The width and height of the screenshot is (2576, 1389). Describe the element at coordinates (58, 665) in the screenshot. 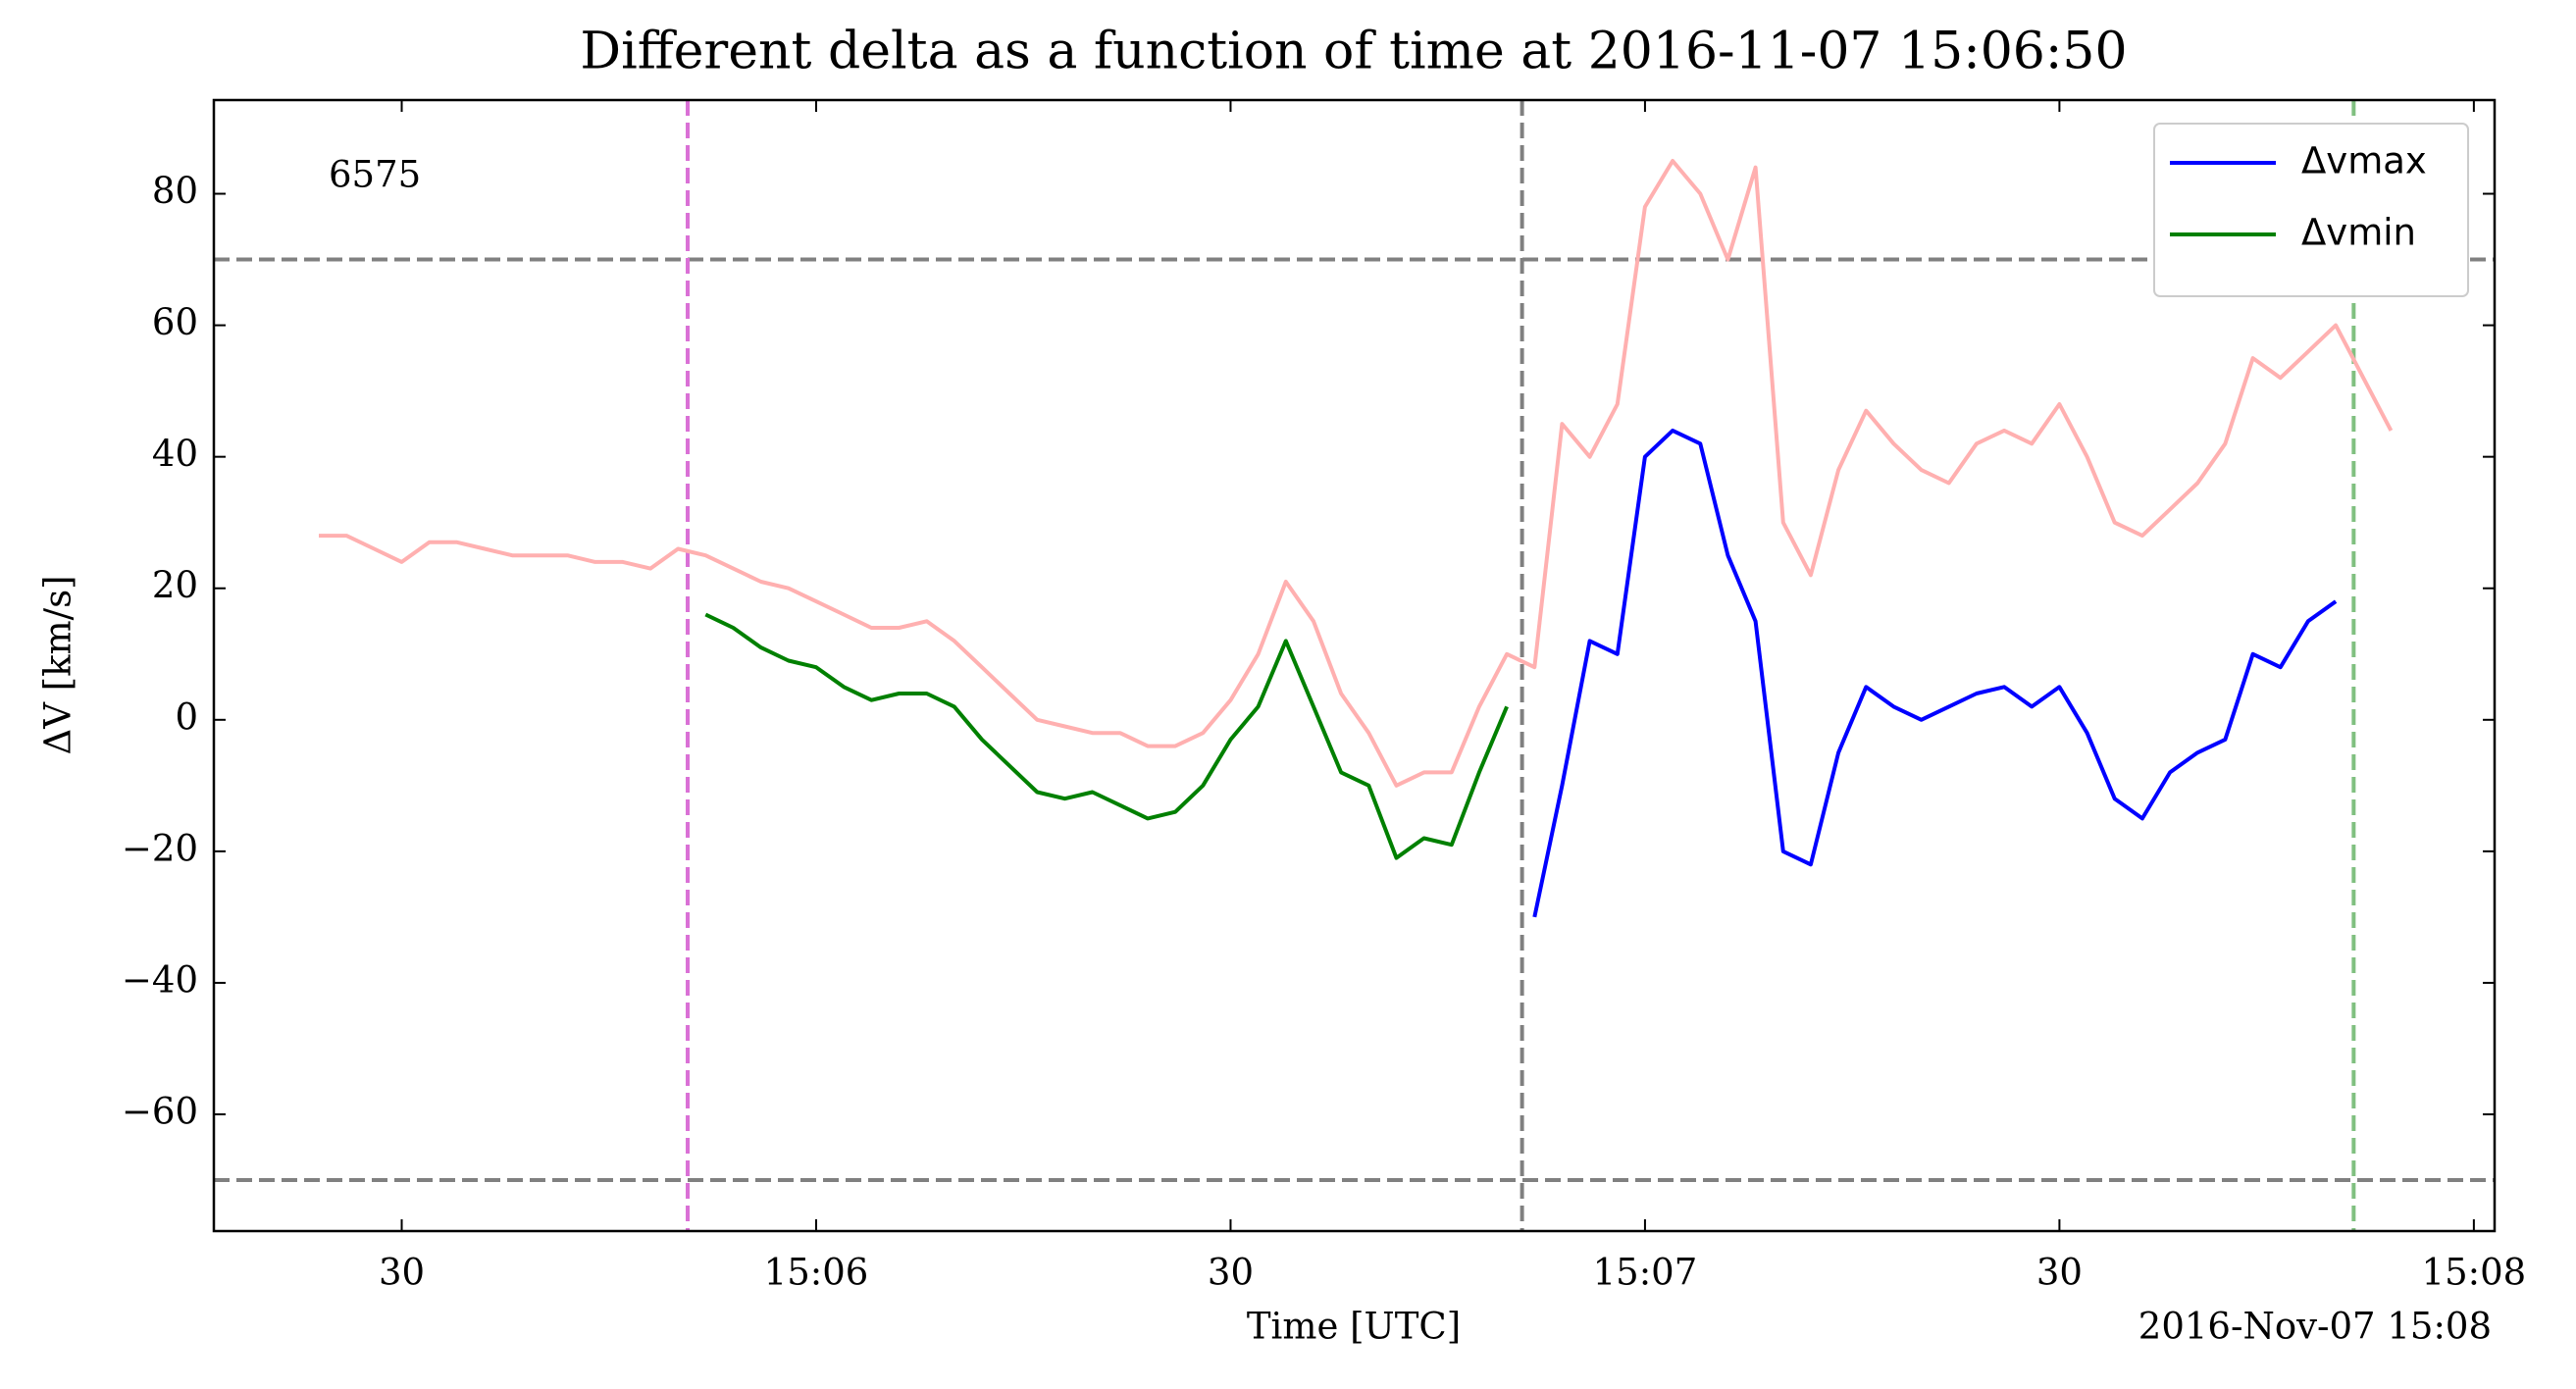

I see `y-axis-label: ΔV [km/s]` at that location.